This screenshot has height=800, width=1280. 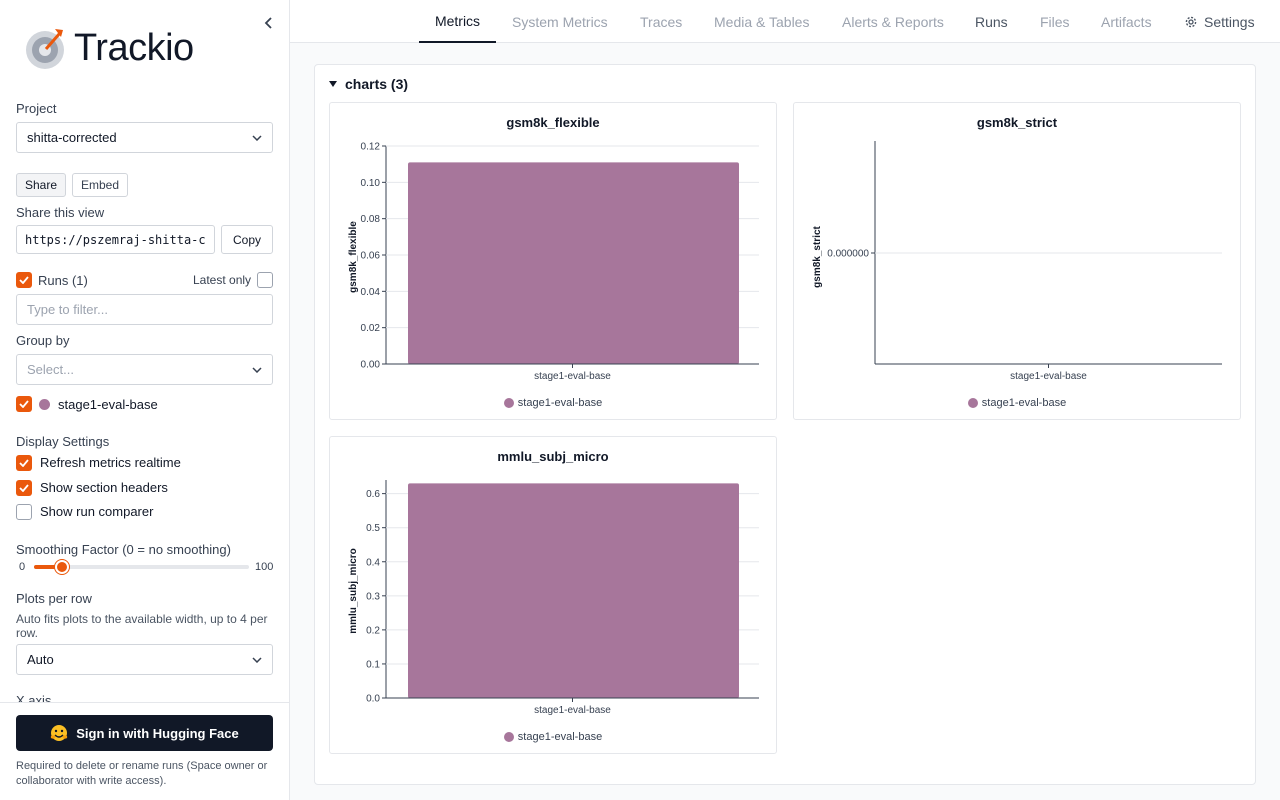 I want to click on embed-tab: Embed, so click(x=100, y=185).